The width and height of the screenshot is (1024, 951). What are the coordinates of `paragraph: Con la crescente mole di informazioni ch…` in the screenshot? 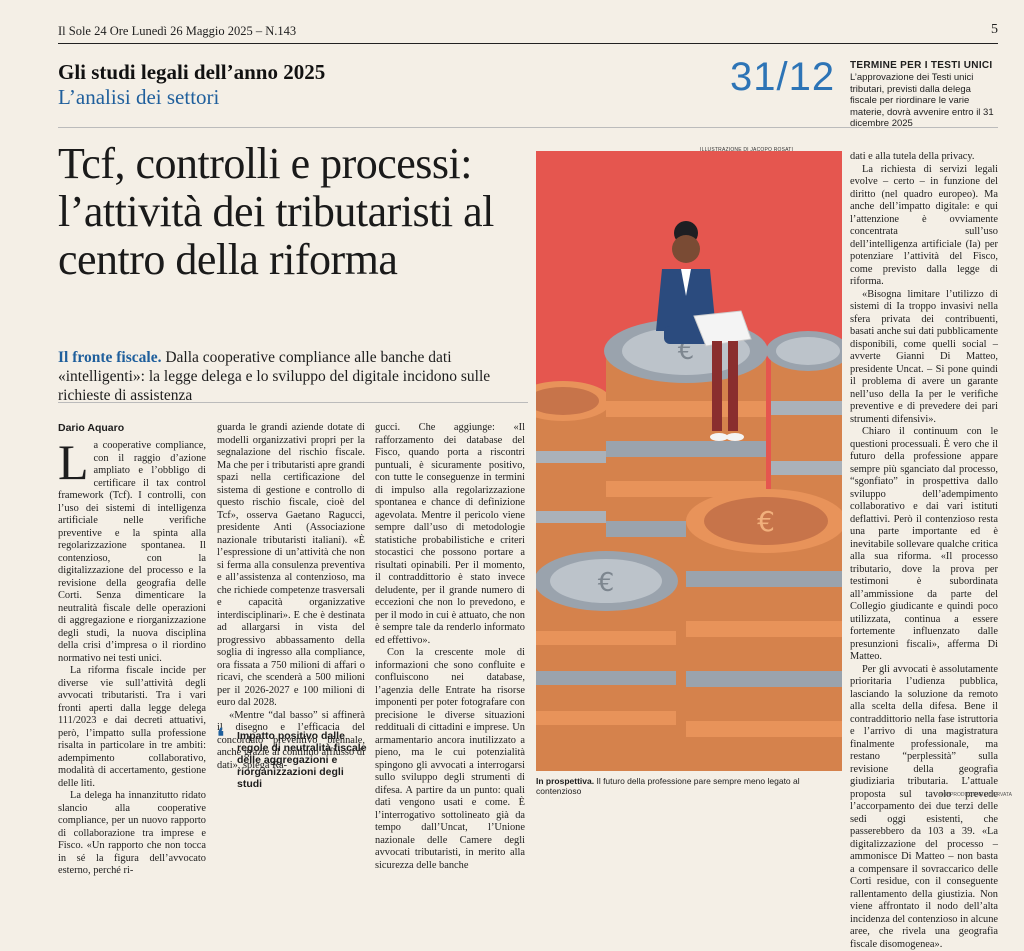 It's located at (450, 759).